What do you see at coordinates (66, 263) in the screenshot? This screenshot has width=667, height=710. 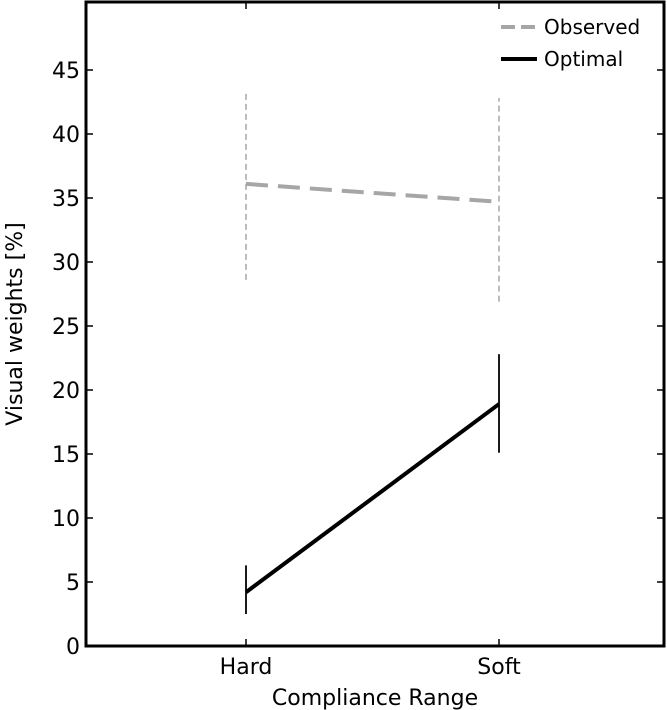 I see `y-tick-label: 30` at bounding box center [66, 263].